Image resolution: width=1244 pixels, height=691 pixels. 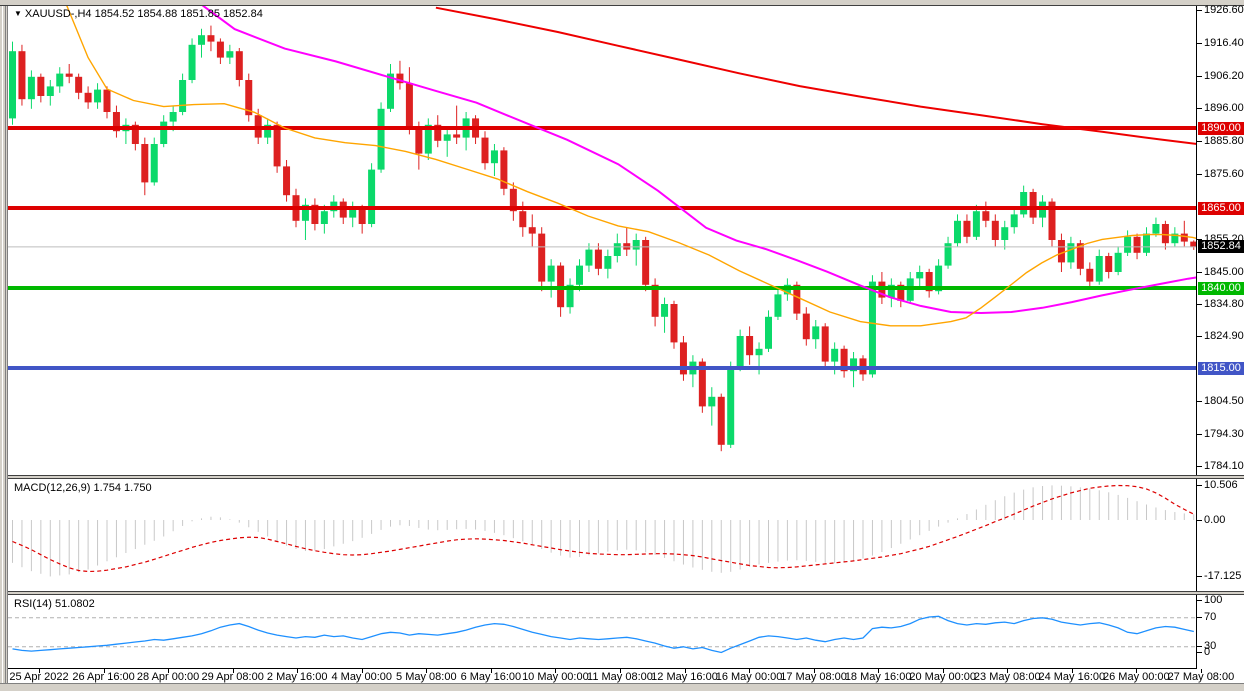 I want to click on price-badge: 1890.00, so click(x=1221, y=128).